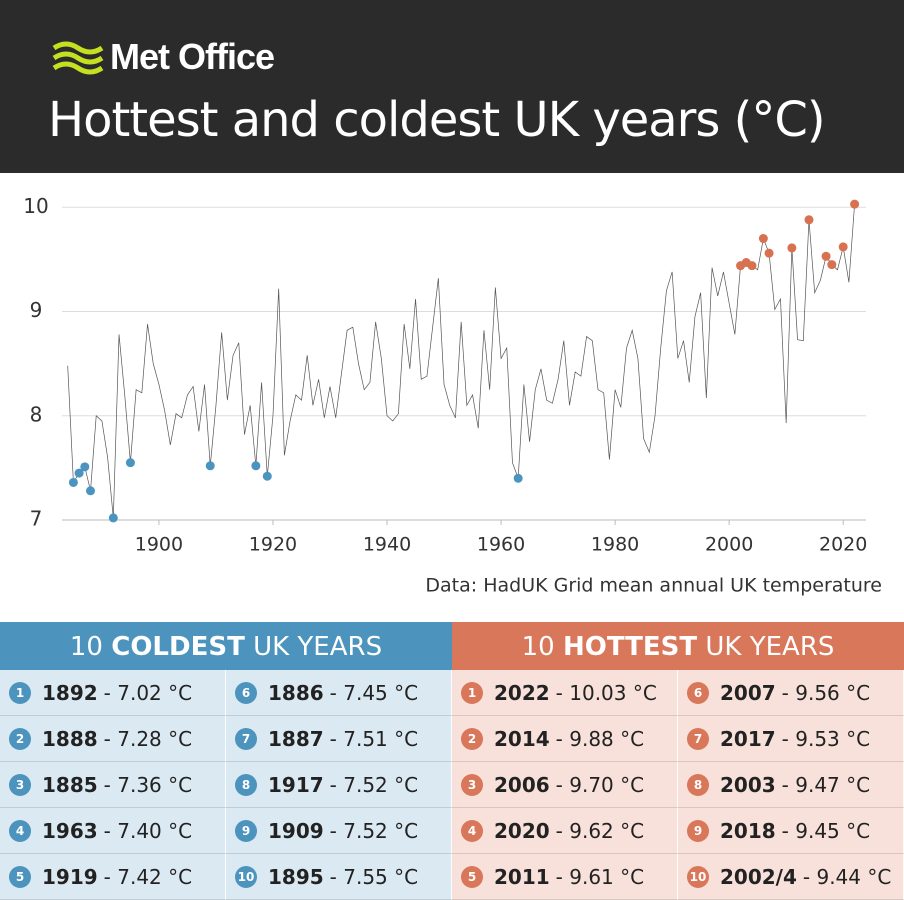 The height and width of the screenshot is (900, 904). I want to click on rank: 5, so click(20, 876).